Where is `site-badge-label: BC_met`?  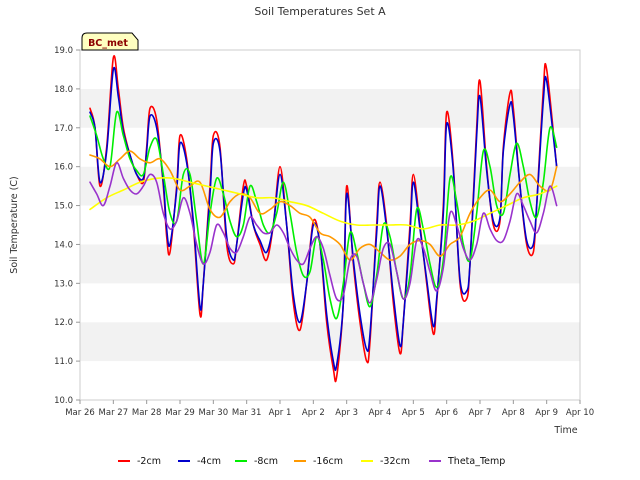 site-badge-label: BC_met is located at coordinates (108, 43).